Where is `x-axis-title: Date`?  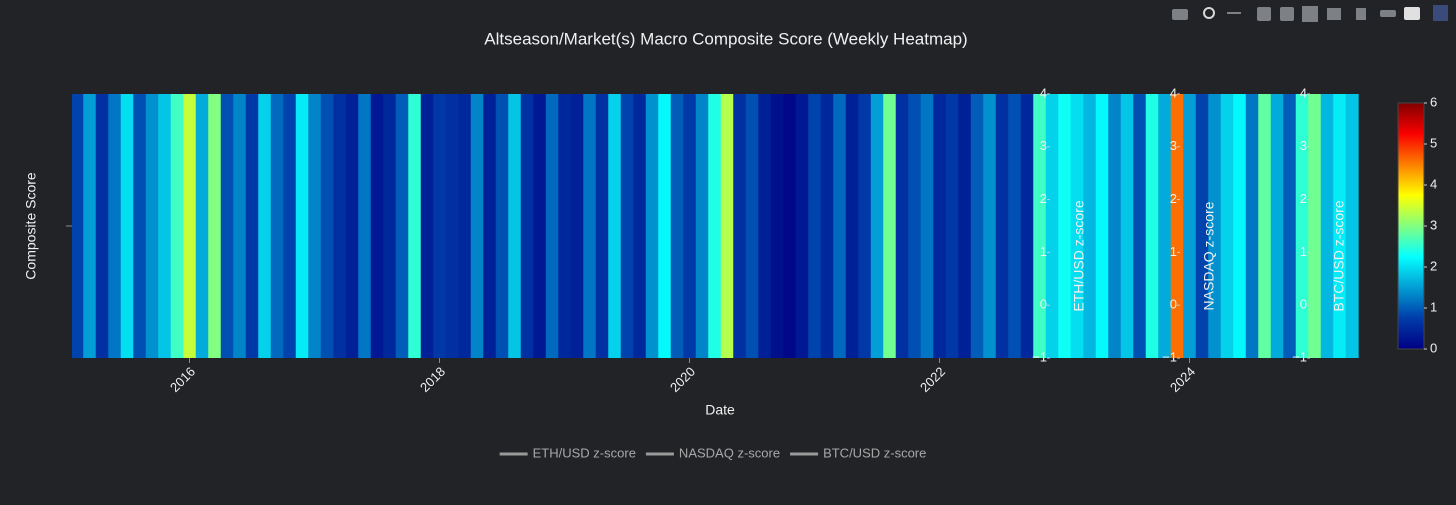 x-axis-title: Date is located at coordinates (720, 410).